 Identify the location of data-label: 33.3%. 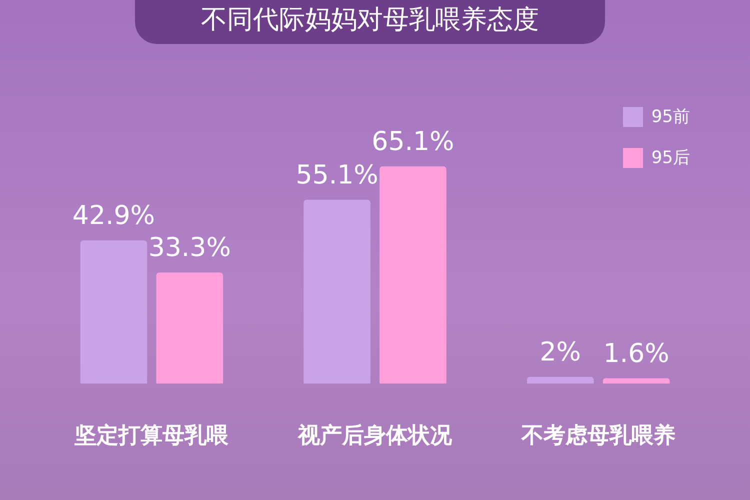
(189, 248).